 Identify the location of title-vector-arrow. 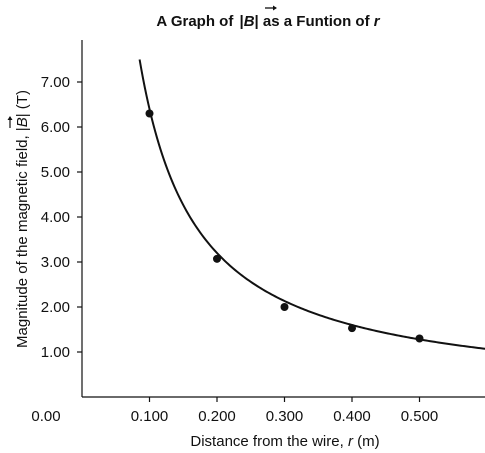
(271, 8).